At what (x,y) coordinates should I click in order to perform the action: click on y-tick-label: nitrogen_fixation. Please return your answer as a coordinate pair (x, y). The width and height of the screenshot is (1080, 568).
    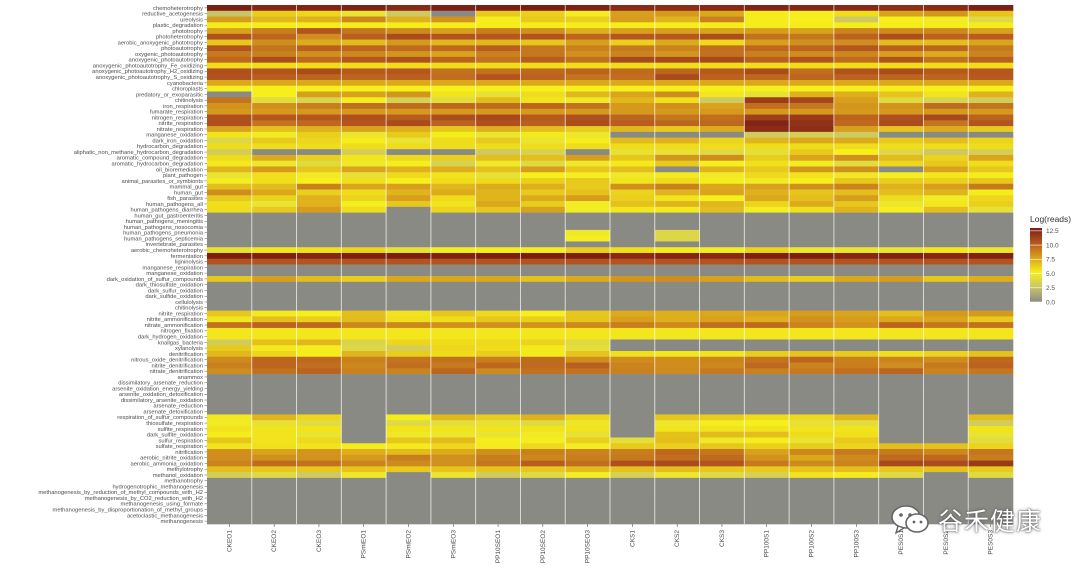
    Looking at the image, I should click on (181, 332).